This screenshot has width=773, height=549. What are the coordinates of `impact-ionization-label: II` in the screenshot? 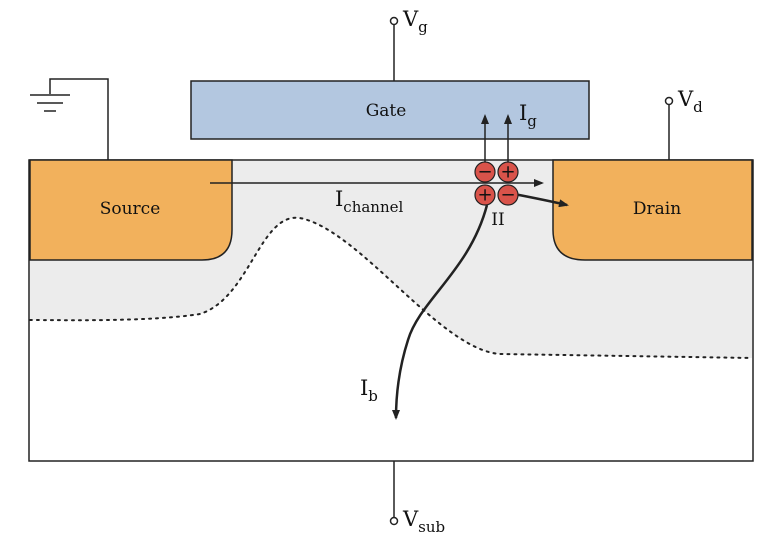 It's located at (497, 220).